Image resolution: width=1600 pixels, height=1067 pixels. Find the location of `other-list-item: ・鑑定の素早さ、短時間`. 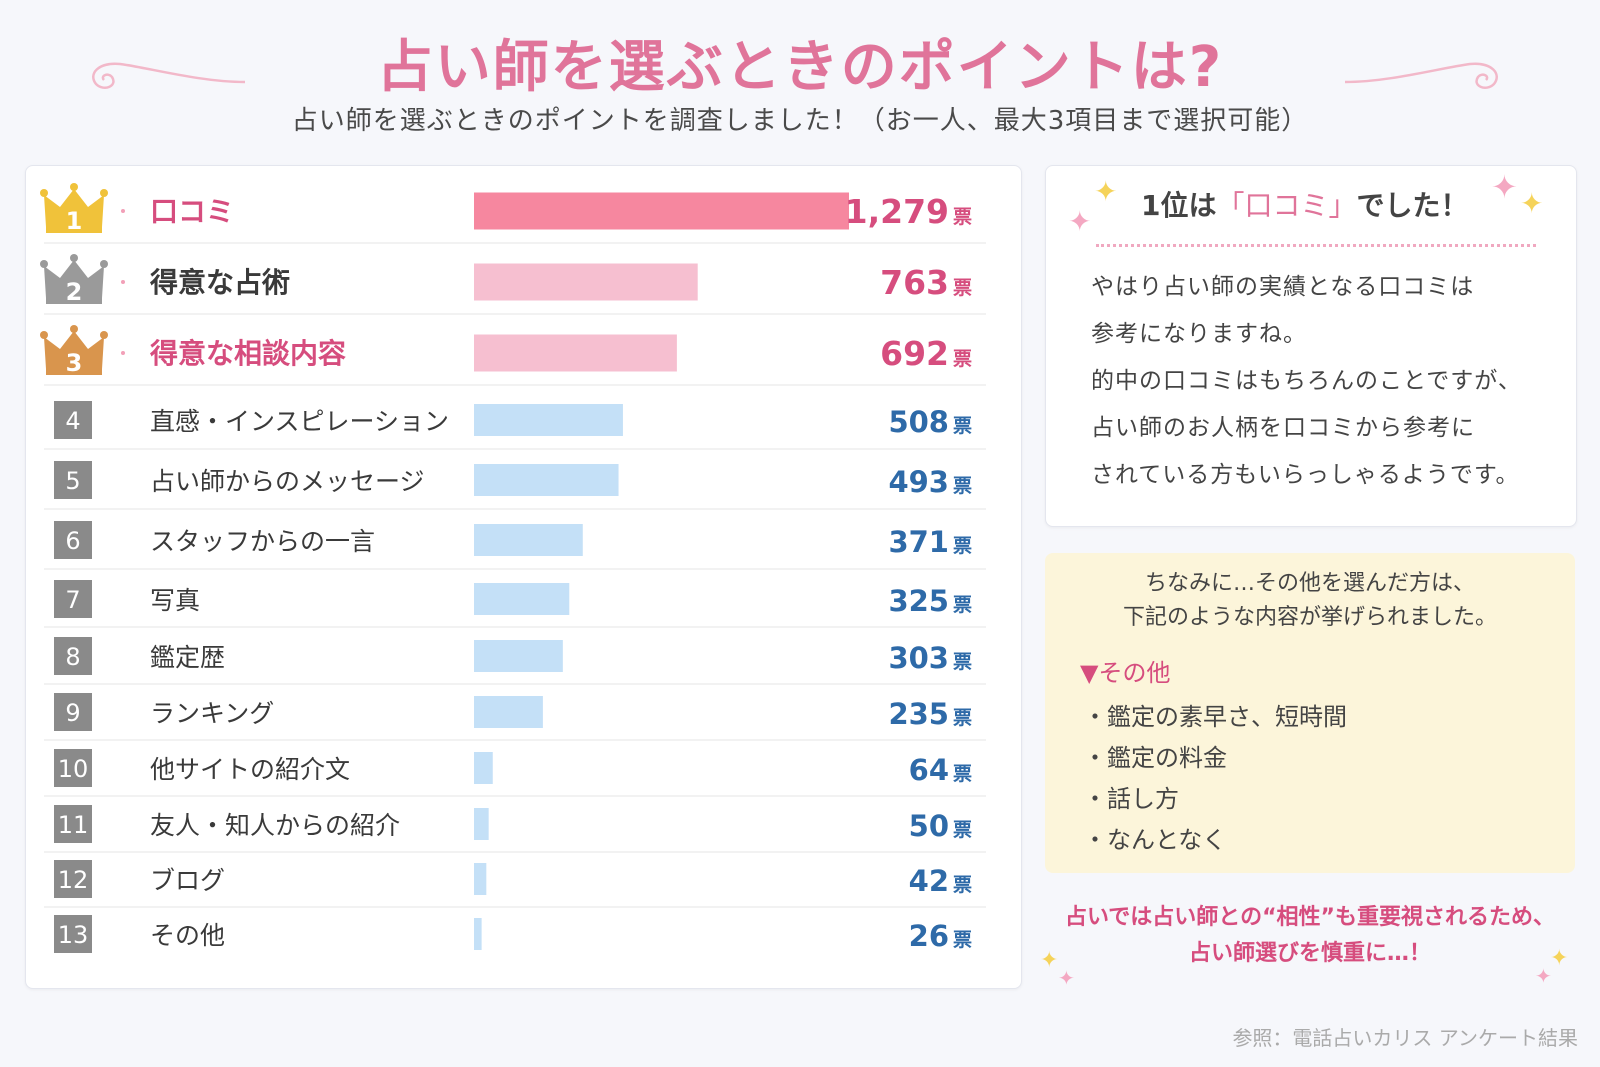

other-list-item: ・鑑定の素早さ、短時間 is located at coordinates (1215, 717).